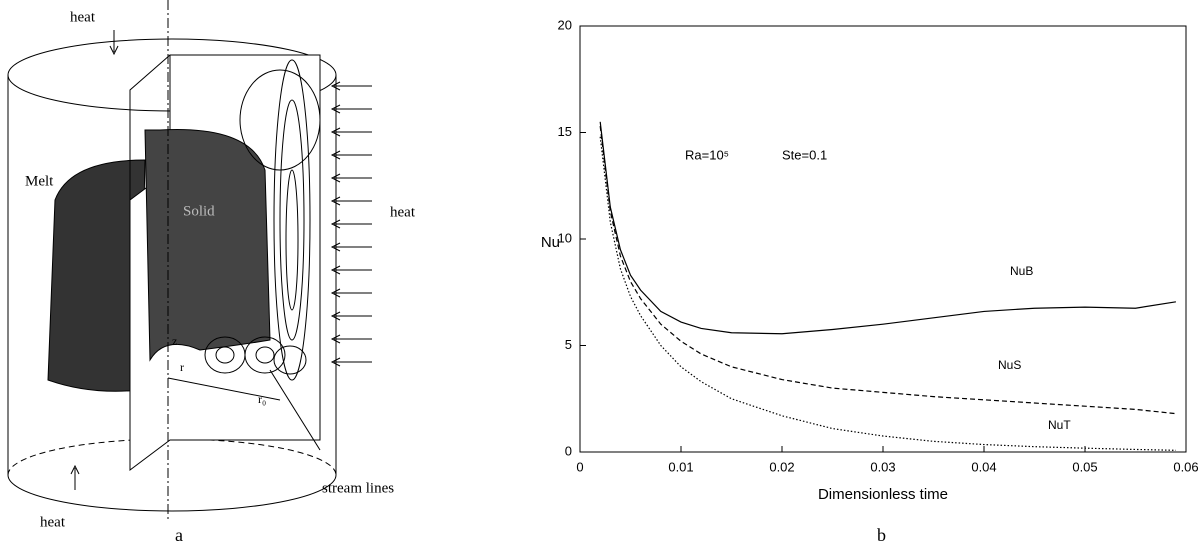  Describe the element at coordinates (96, 275) in the screenshot. I see `melt-region` at that location.